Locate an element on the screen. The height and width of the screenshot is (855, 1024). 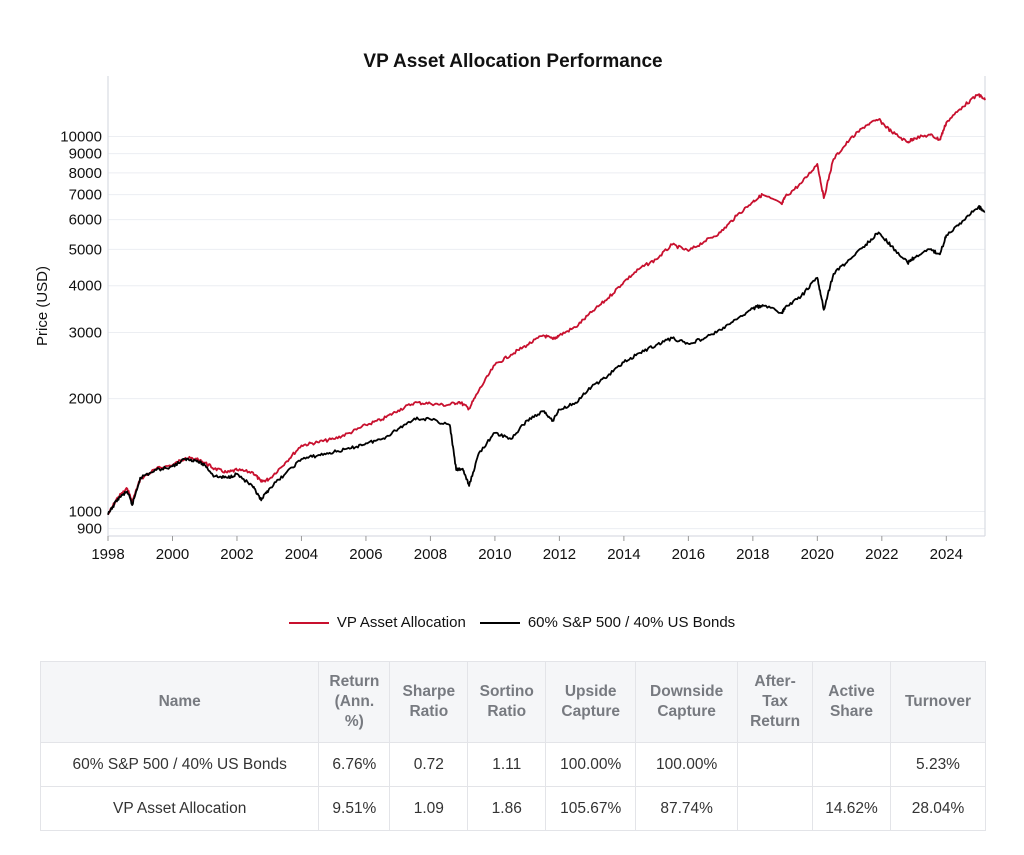
y-tick-label: 10000 is located at coordinates (81, 137).